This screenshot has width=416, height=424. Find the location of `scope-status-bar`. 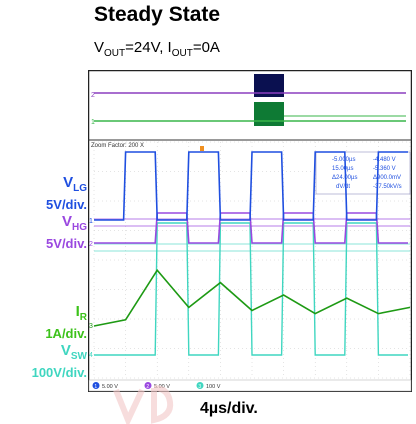

scope-status-bar is located at coordinates (250, 385).